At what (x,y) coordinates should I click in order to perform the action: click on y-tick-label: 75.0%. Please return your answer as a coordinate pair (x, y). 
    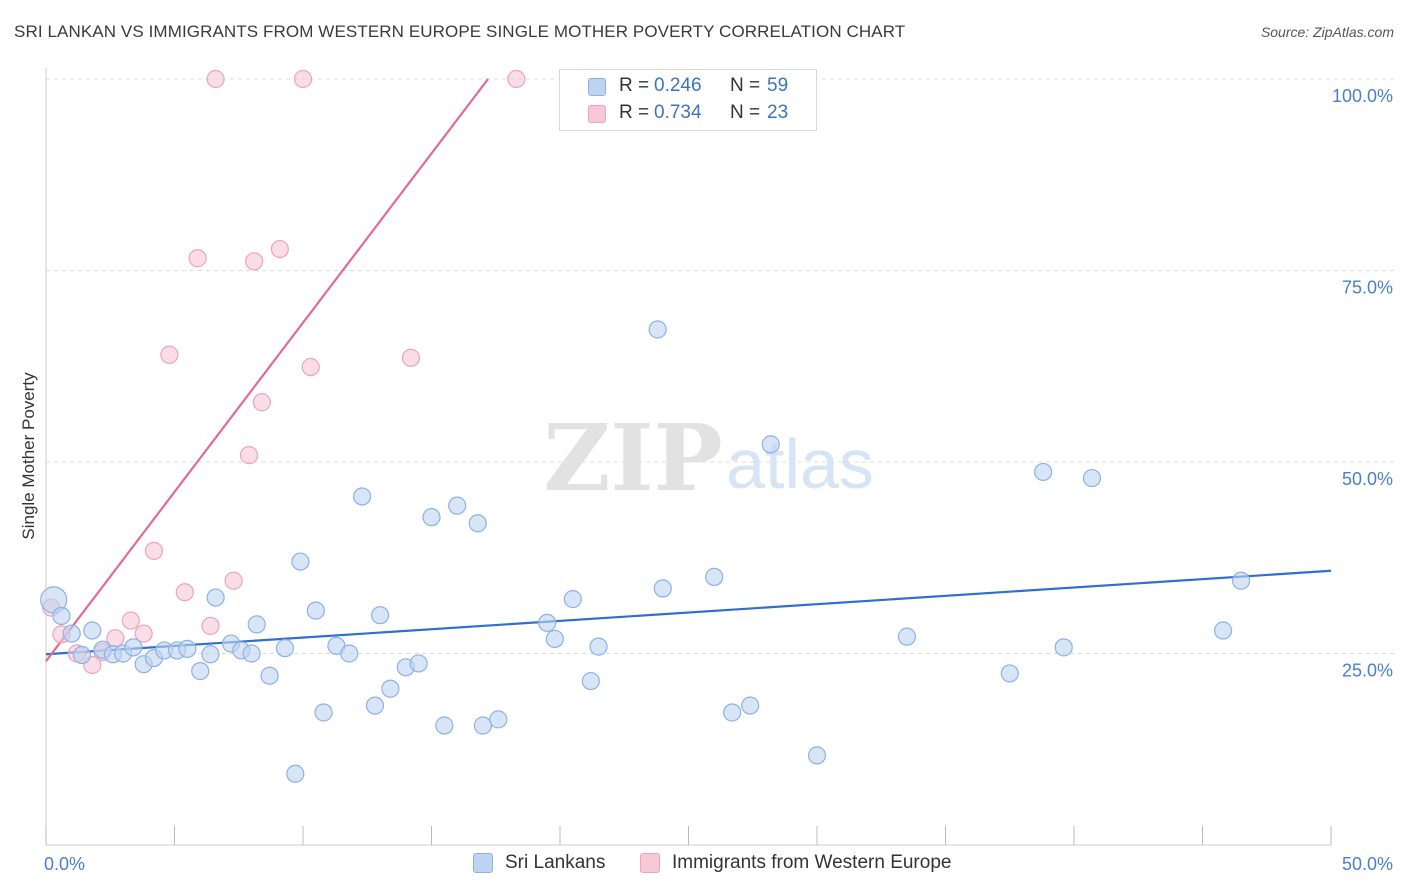
    Looking at the image, I should click on (1367, 288).